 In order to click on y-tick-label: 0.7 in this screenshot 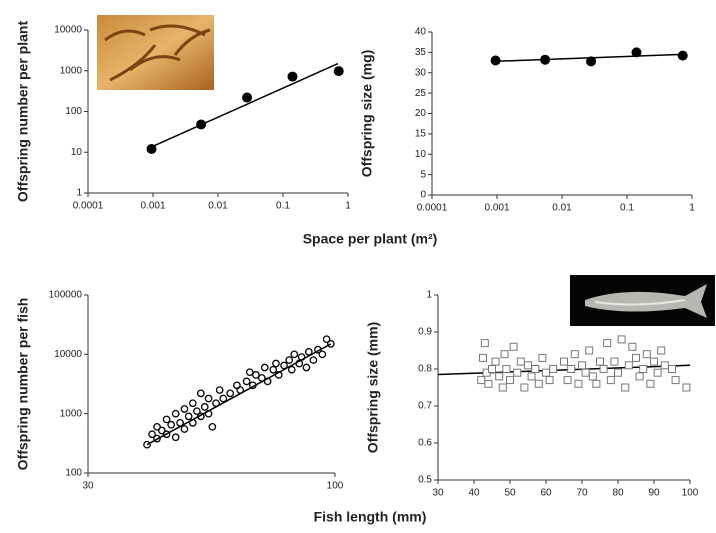, I will do `click(425, 406)`.